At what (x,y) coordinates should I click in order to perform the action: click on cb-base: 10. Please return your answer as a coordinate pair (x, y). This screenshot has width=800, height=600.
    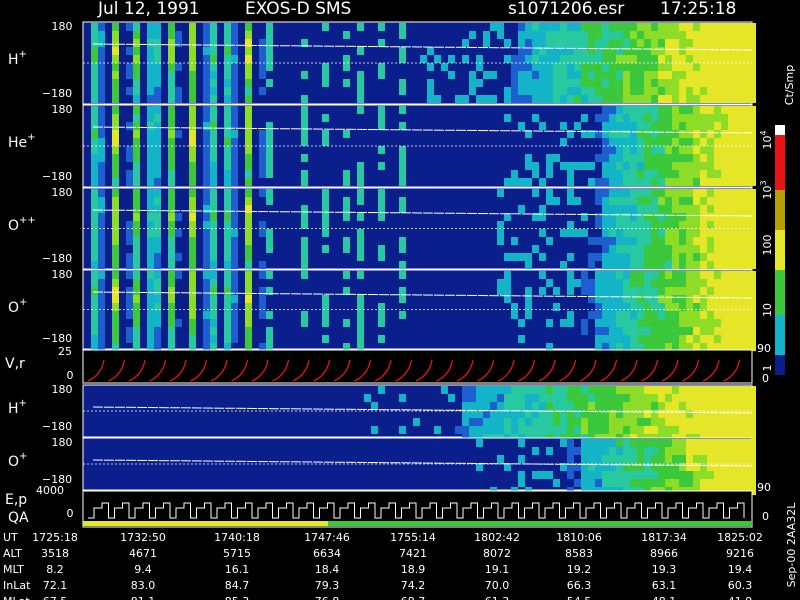
    Looking at the image, I should click on (767, 193).